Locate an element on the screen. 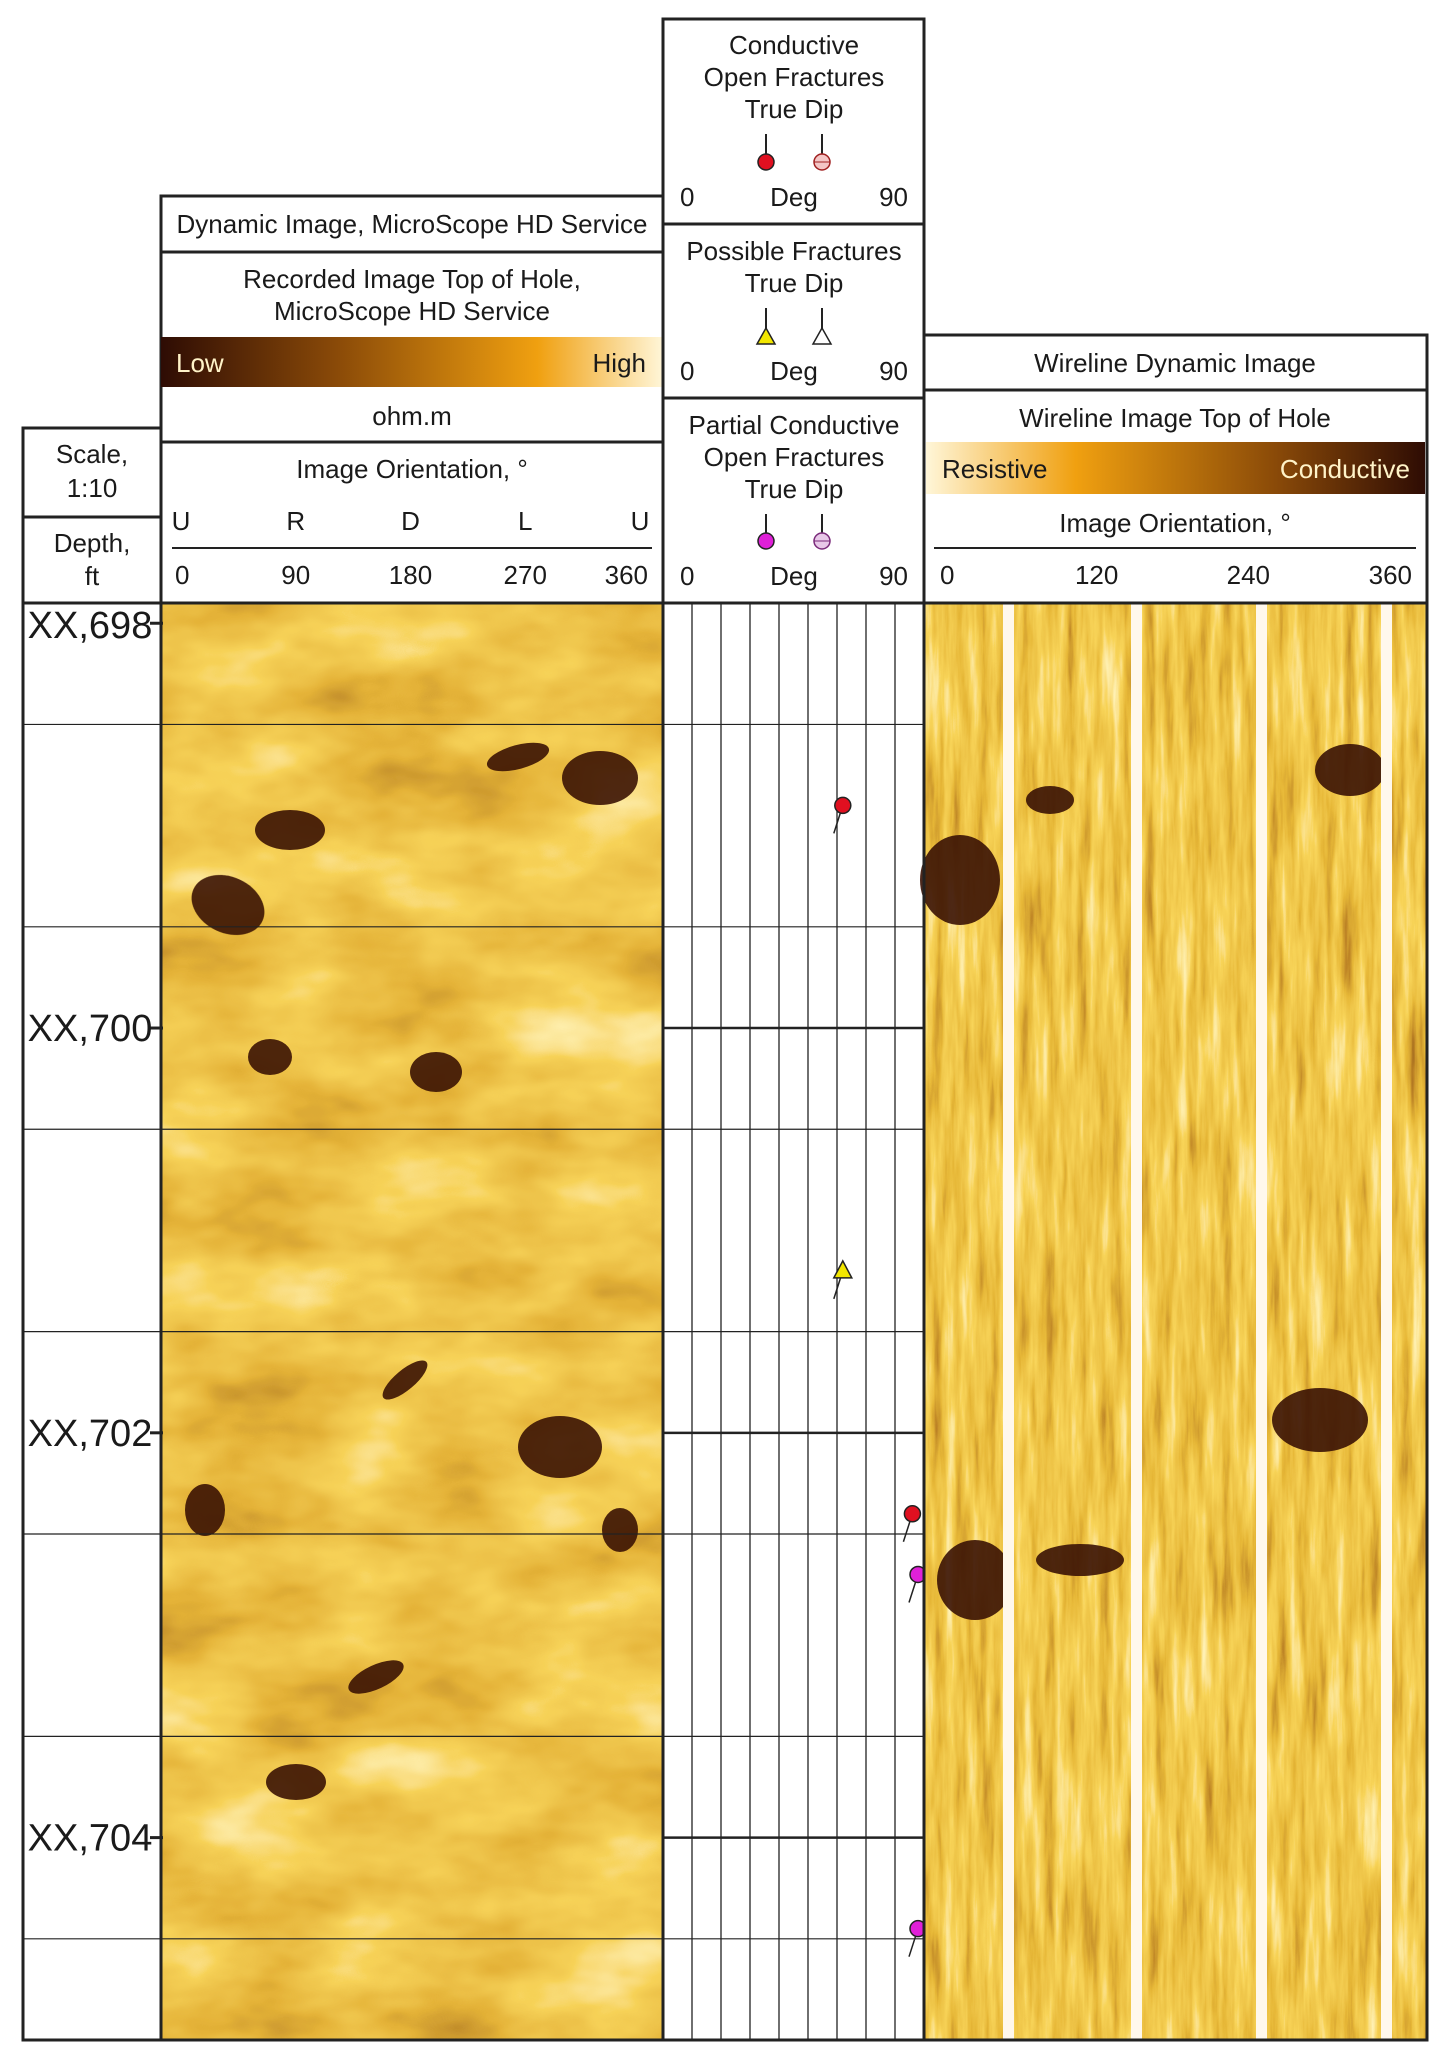 This screenshot has height=2048, width=1442. track1-tick-labels: 0 90 180 270 360 is located at coordinates (411, 575).